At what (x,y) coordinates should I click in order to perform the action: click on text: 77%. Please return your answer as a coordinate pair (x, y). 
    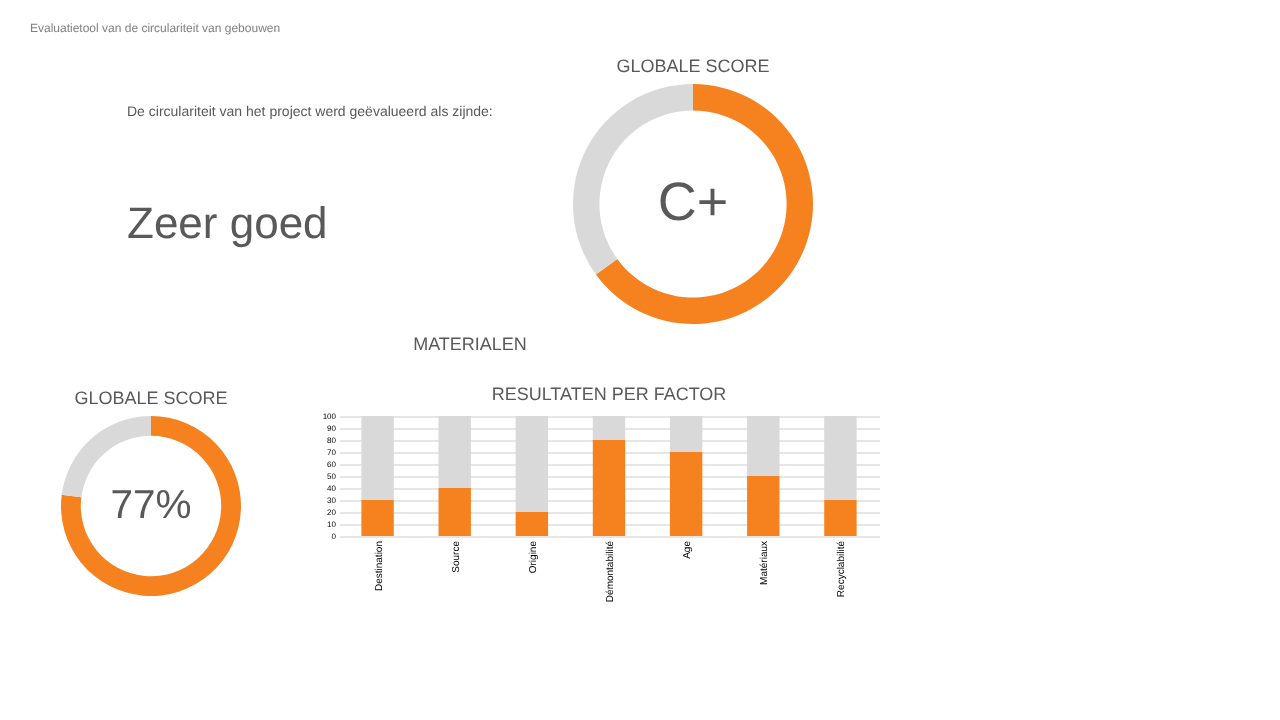
    Looking at the image, I should click on (151, 506).